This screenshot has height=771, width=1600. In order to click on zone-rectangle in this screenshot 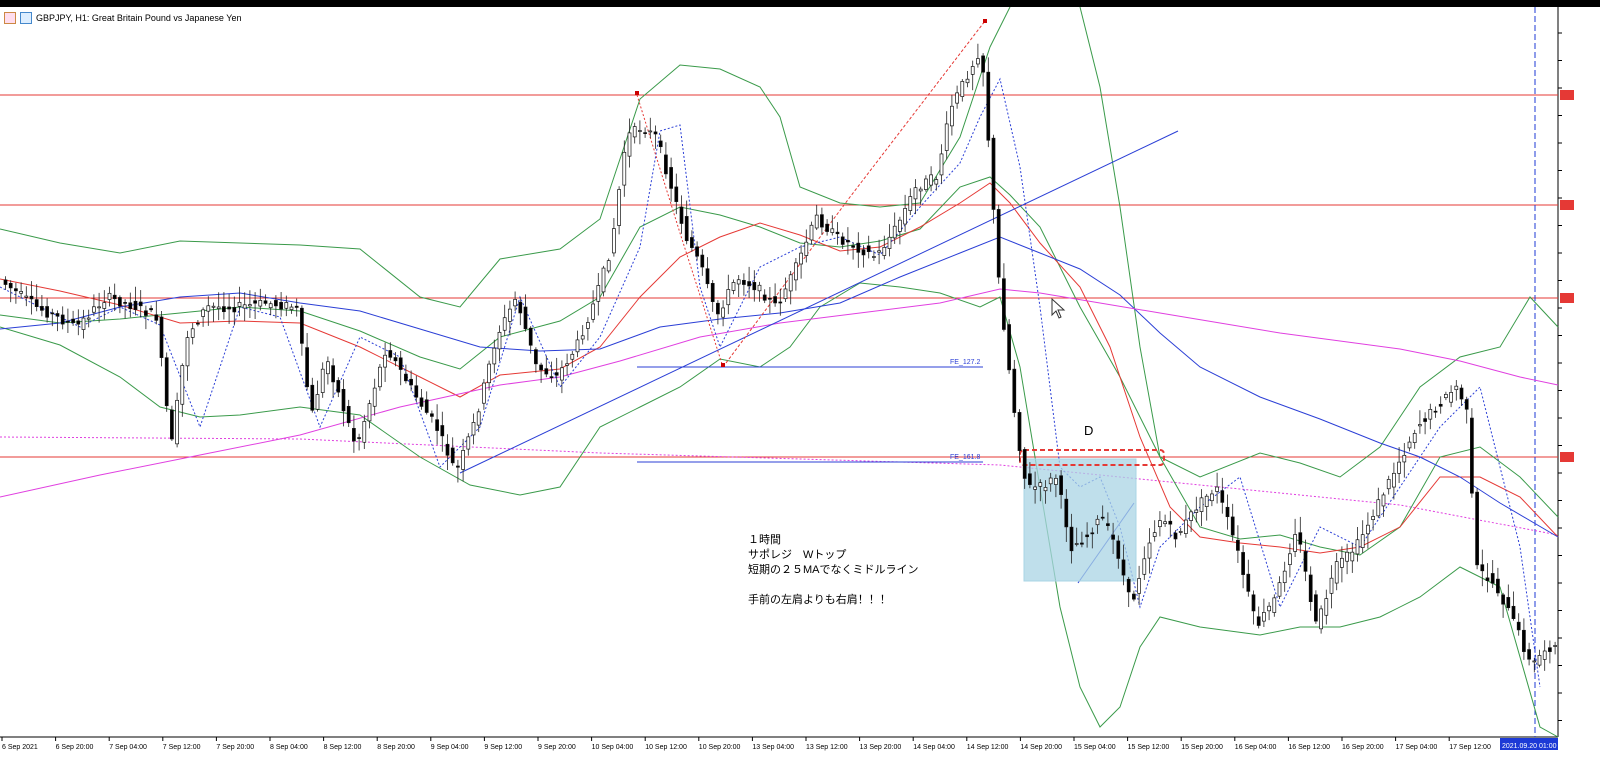, I will do `click(1080, 520)`.